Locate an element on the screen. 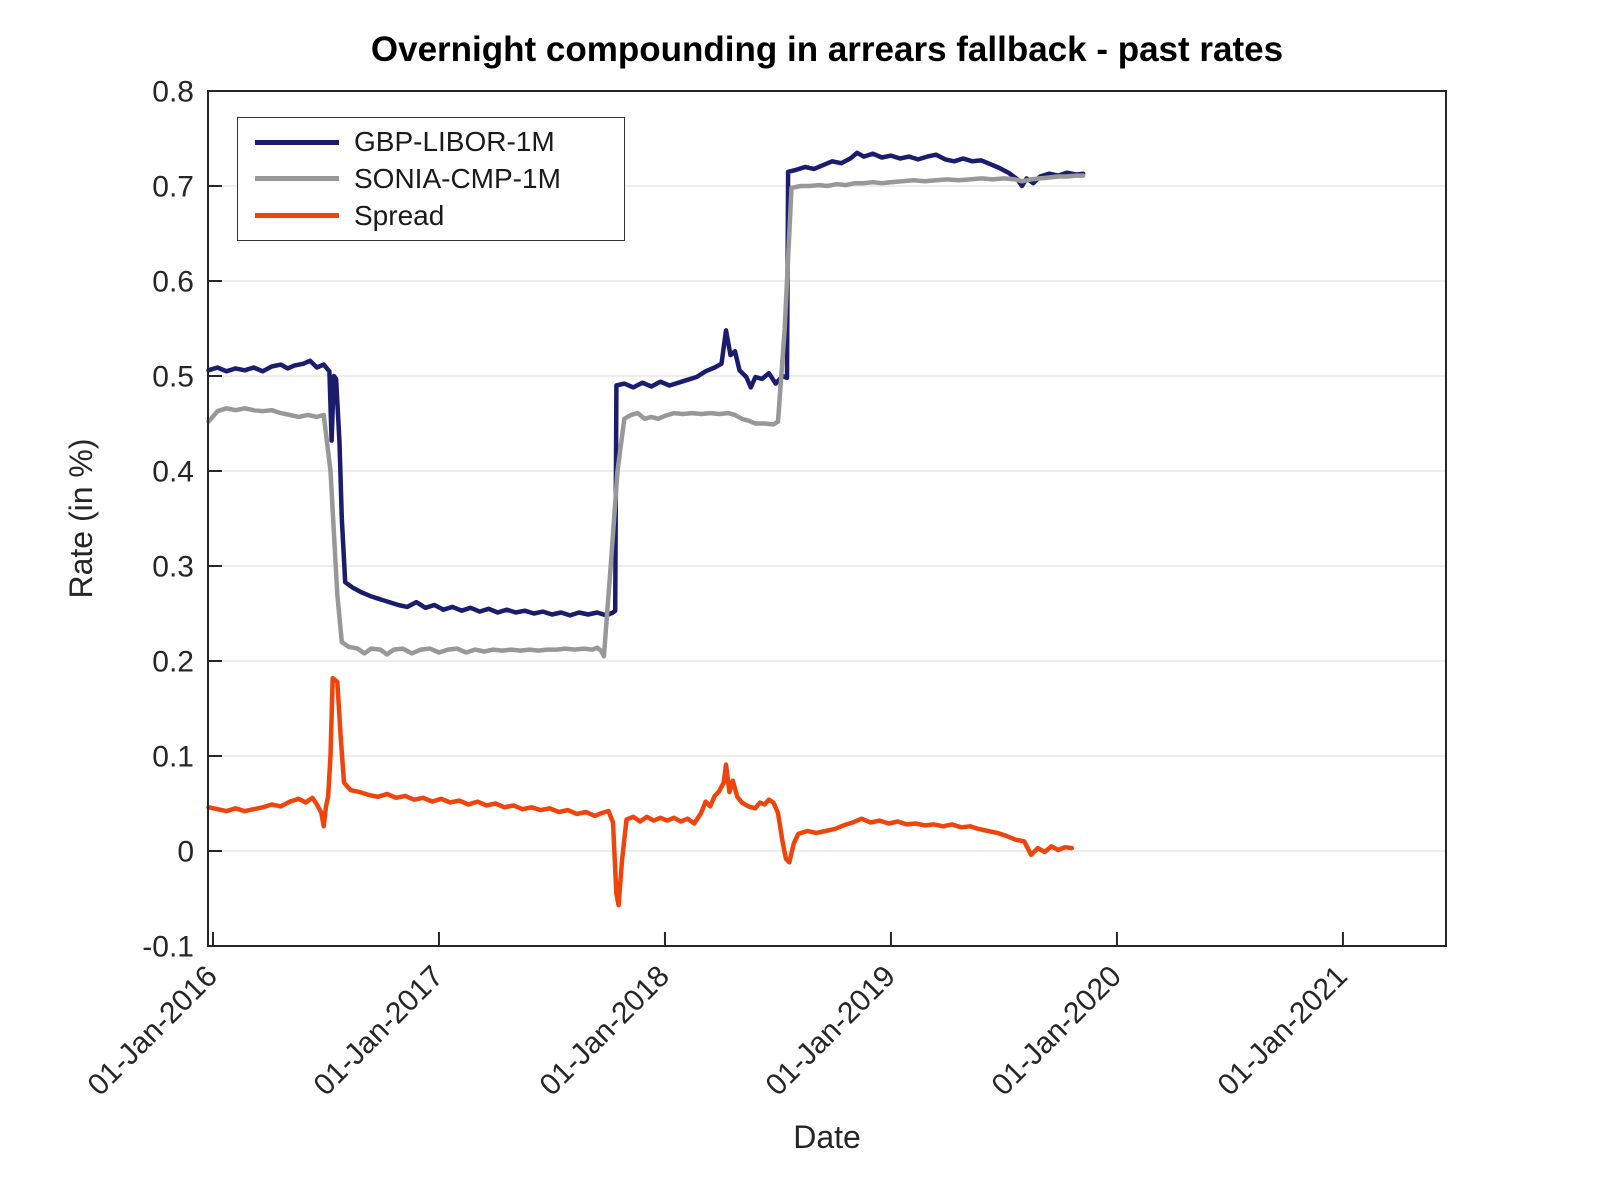  legend-label-spread: Spread is located at coordinates (399, 215).